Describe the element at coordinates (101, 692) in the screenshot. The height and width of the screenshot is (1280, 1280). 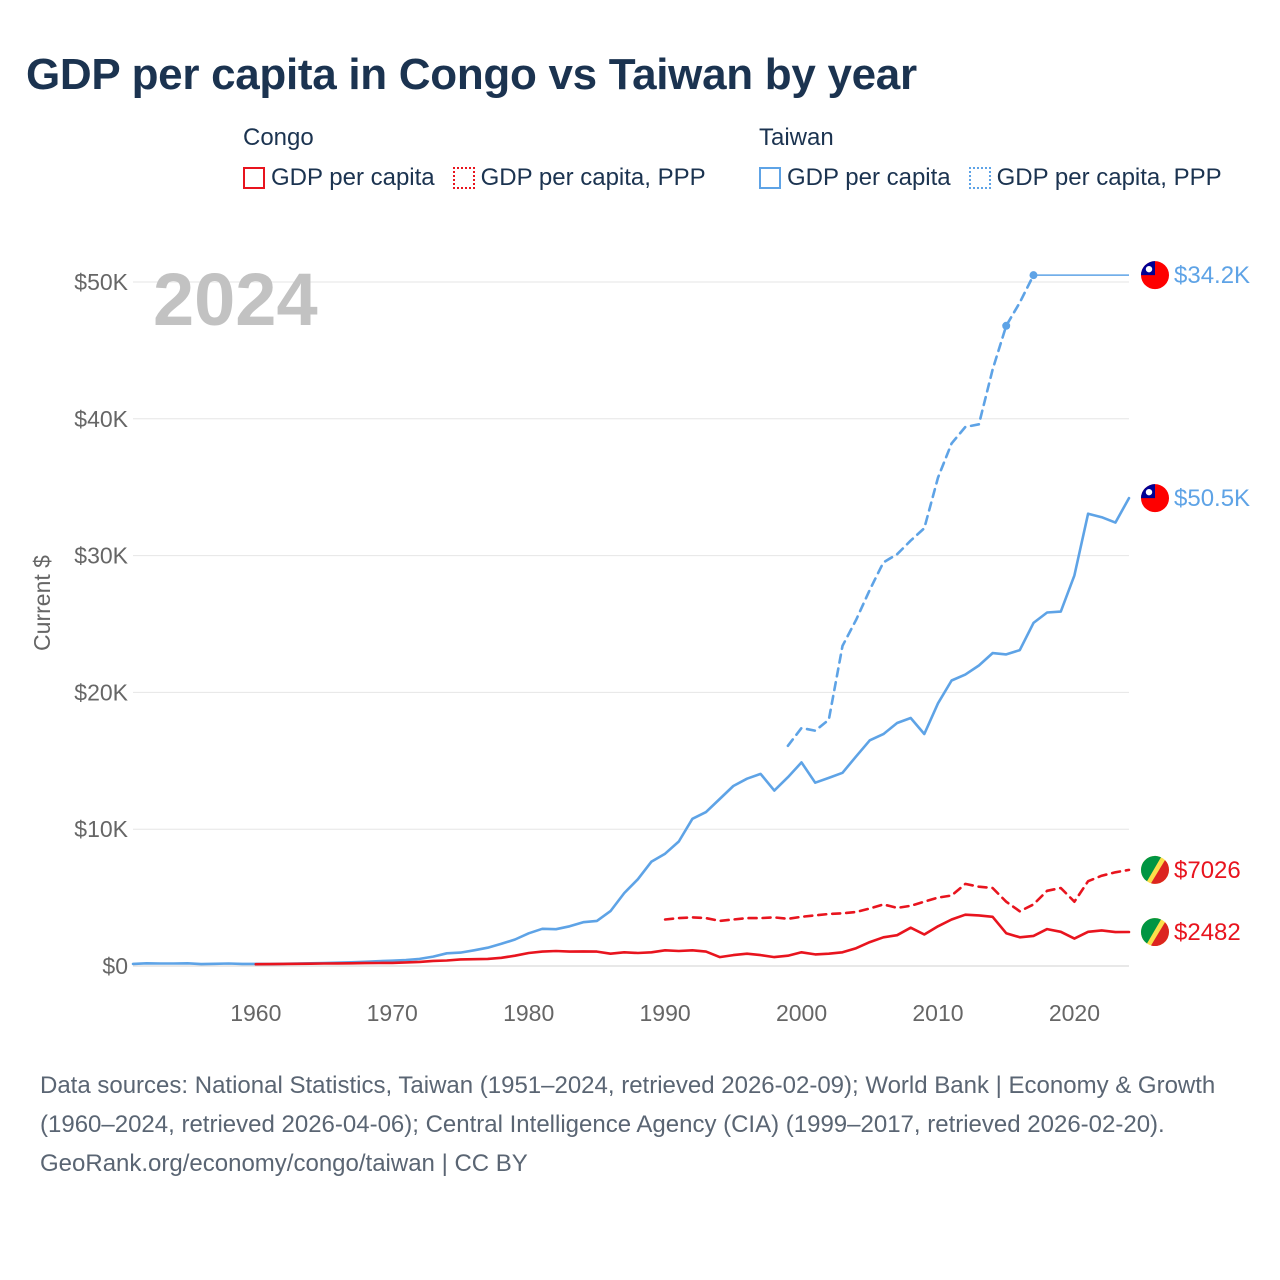
I see `y-tick-label: $20K` at that location.